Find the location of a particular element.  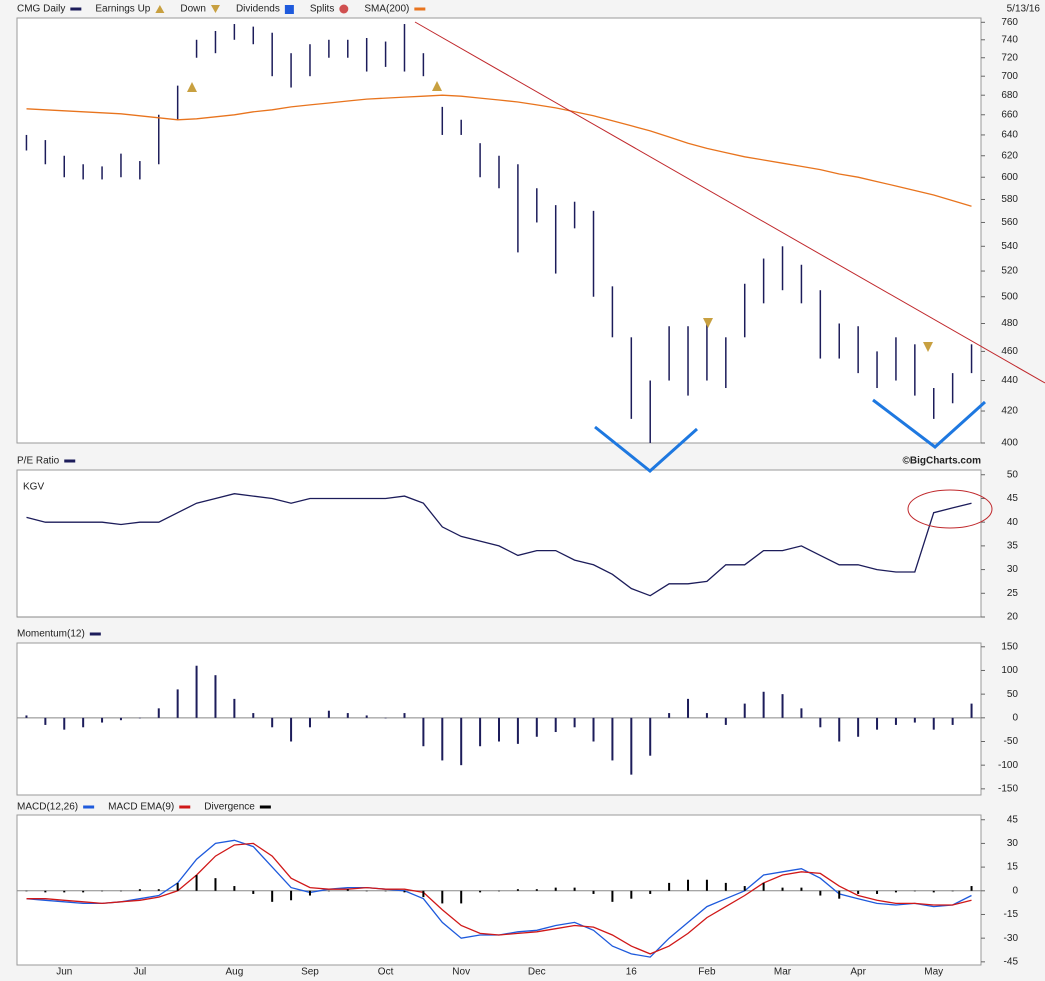

y-tick-label: 760 is located at coordinates (1009, 22).